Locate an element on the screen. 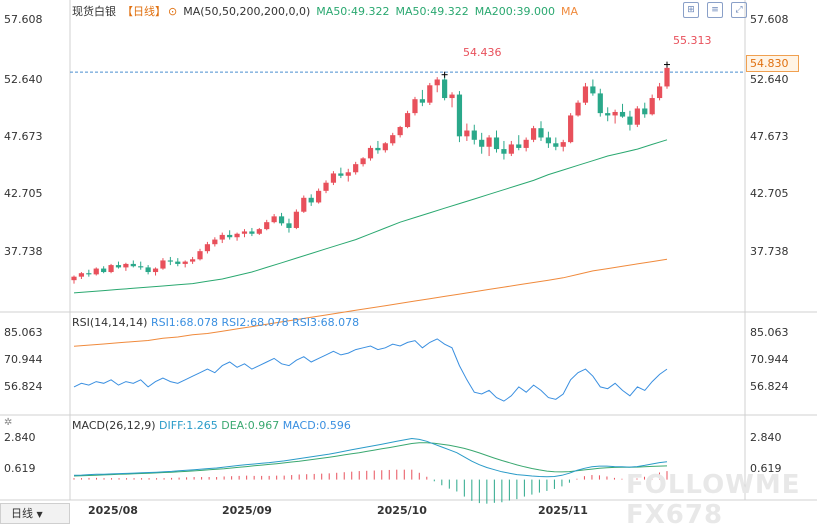  macd-axis-label: 0.619 is located at coordinates (766, 468).